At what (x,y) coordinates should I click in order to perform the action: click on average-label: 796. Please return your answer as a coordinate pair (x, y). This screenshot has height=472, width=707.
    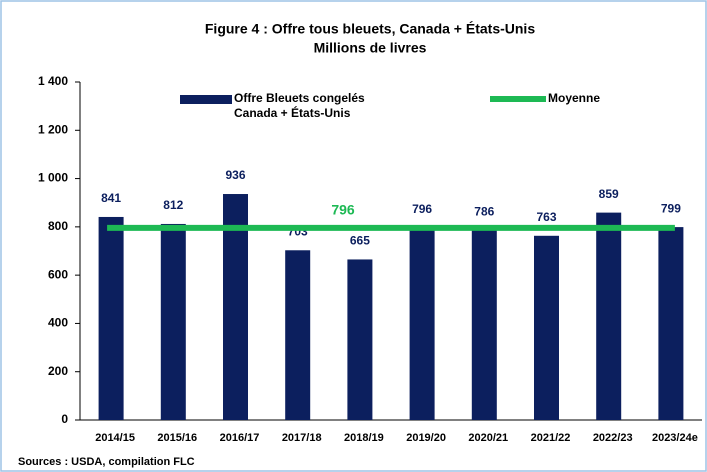
    Looking at the image, I should click on (343, 210).